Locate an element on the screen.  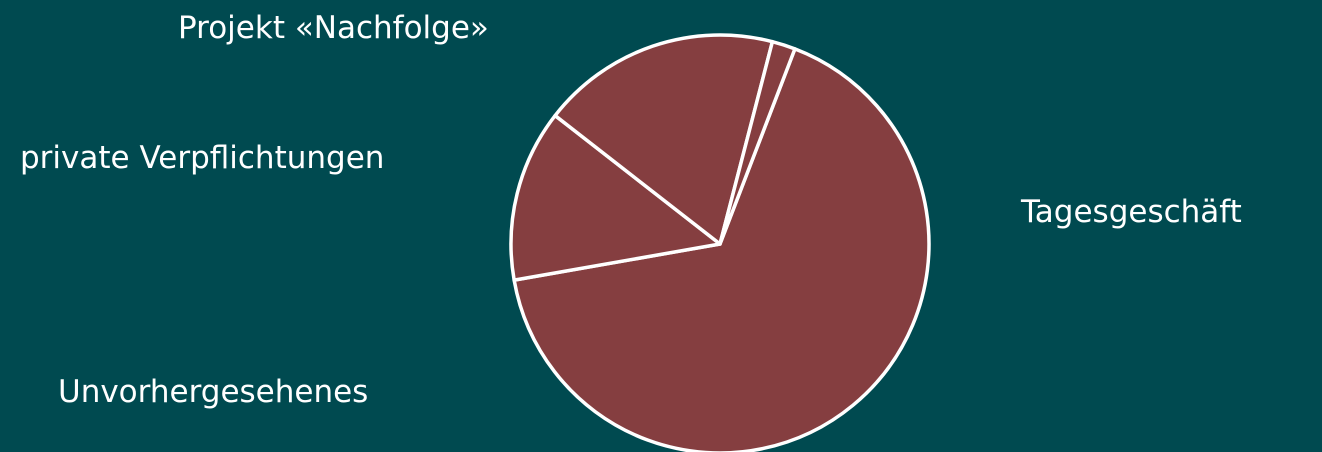
slice-label-projekt-nachfolge: Projekt «Nachfolge» is located at coordinates (333, 28).